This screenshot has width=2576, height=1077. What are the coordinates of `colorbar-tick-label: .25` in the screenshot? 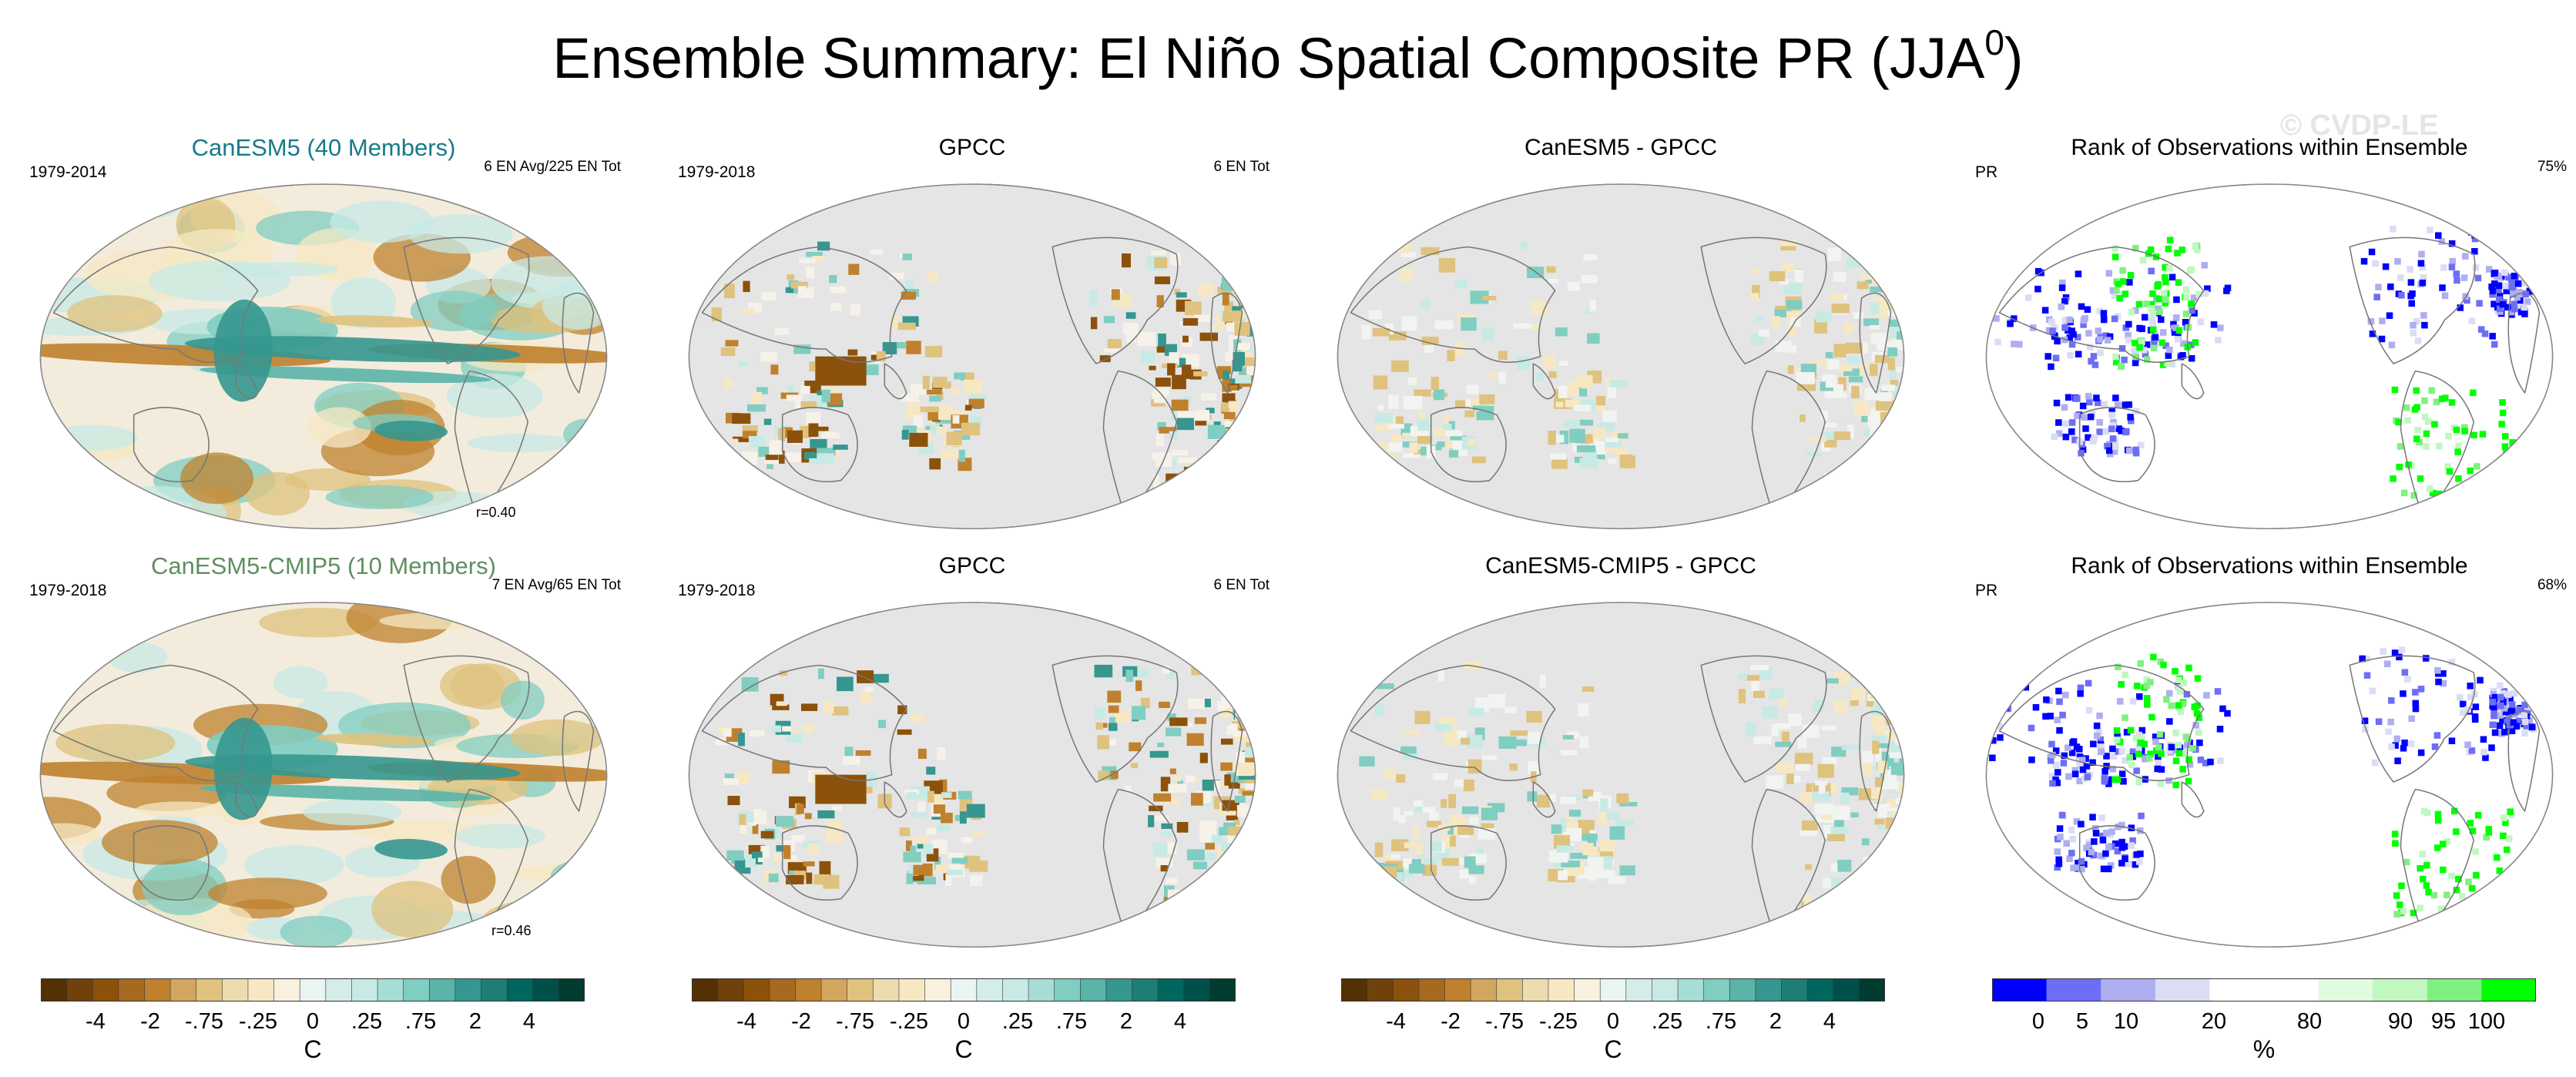 It's located at (367, 1021).